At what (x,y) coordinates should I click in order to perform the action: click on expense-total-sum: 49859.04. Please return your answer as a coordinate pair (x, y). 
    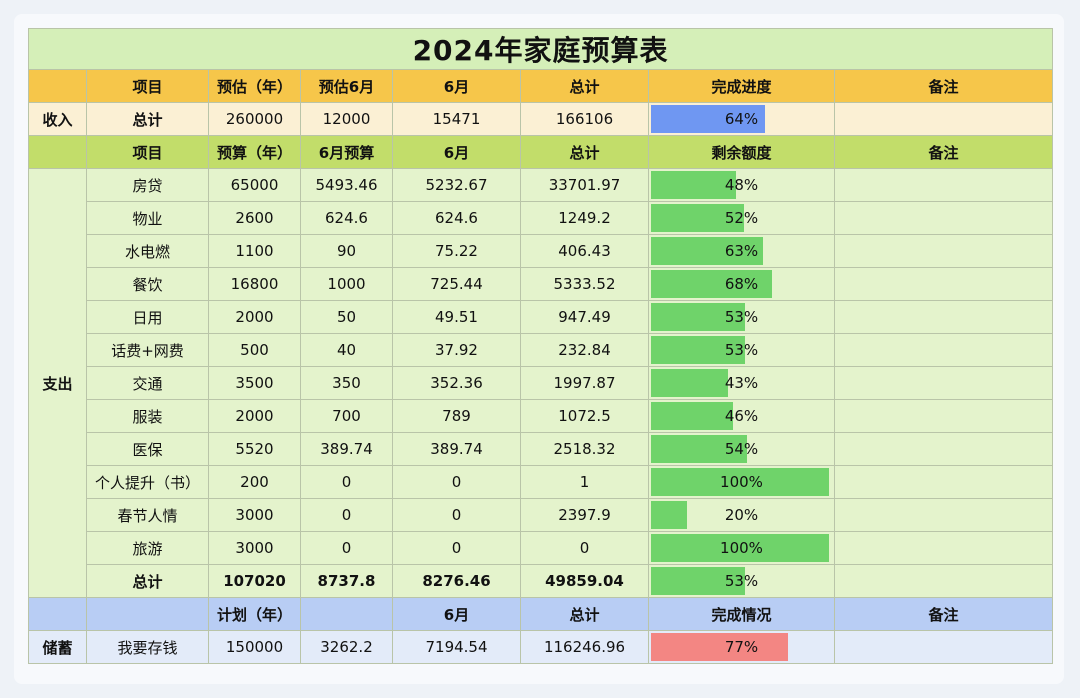
    Looking at the image, I should click on (584, 581).